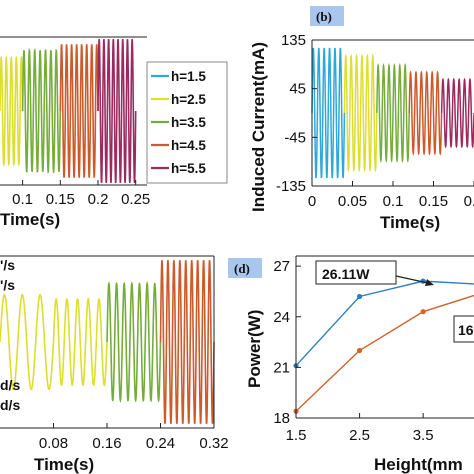 The width and height of the screenshot is (474, 474). Describe the element at coordinates (469, 201) in the screenshot. I see `panel-b-xtick-label: 0.2` at that location.